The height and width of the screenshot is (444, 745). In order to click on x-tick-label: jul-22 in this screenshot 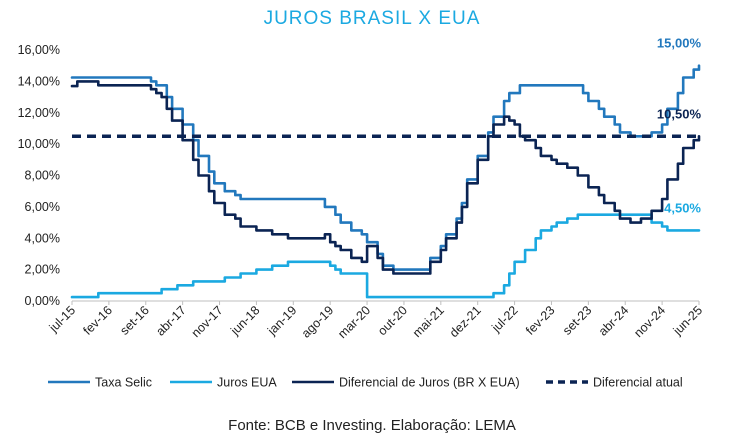, I will do `click(504, 319)`.